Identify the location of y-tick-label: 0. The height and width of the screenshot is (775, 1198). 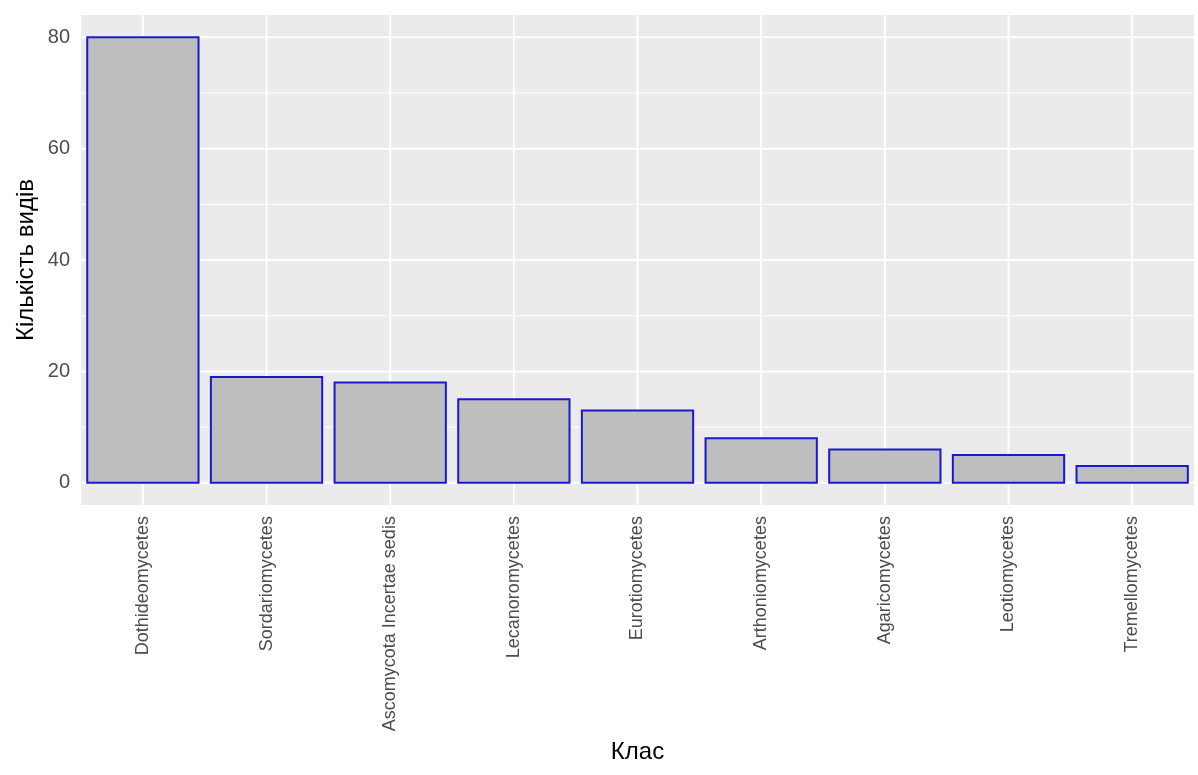
(64, 481).